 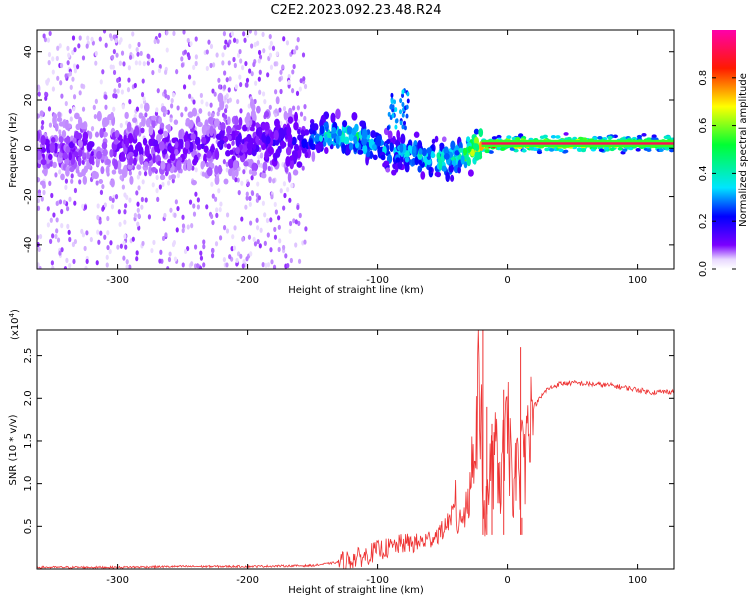 I want to click on colorbar-label: Normalized spectral amplitude, so click(x=743, y=150).